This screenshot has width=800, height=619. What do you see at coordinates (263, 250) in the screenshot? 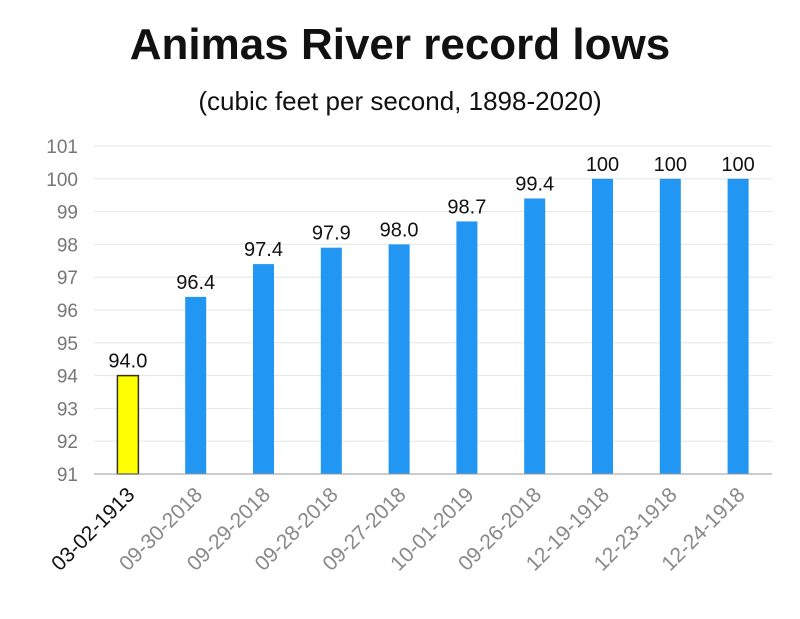
I see `data-label: 97.4` at bounding box center [263, 250].